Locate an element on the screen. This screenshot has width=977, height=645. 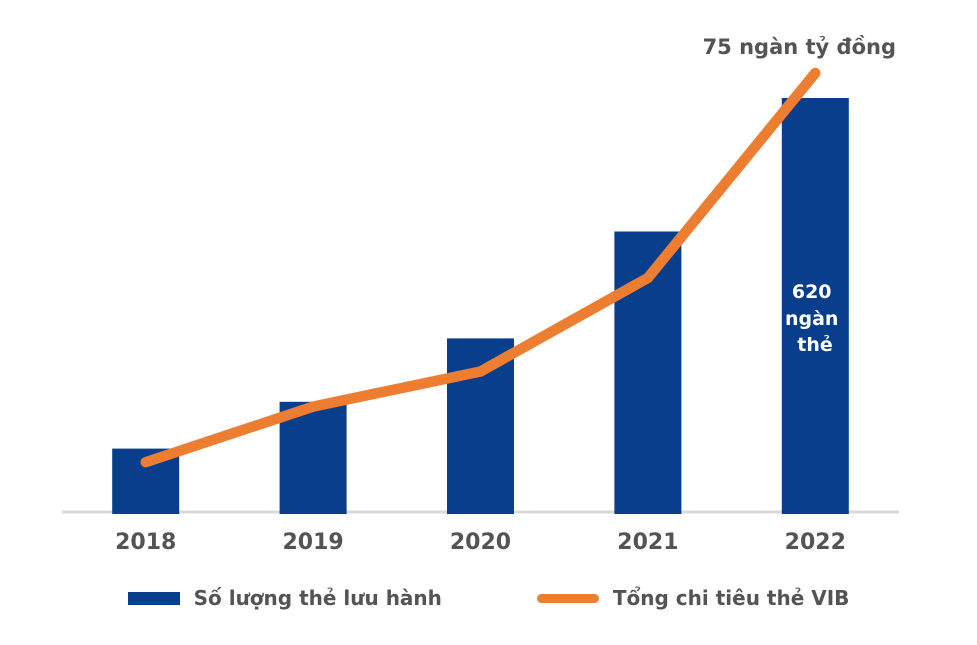
bar-2022 is located at coordinates (815, 306).